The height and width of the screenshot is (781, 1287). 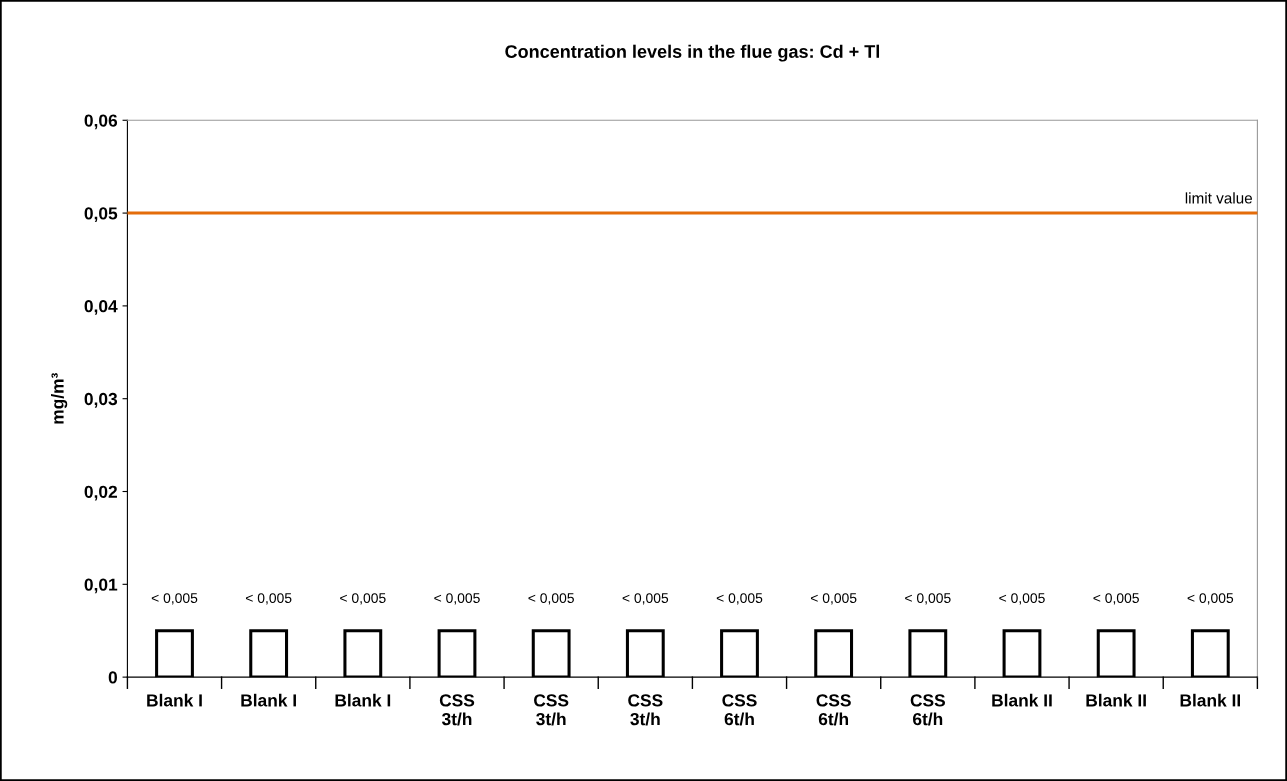 What do you see at coordinates (112, 677) in the screenshot?
I see `y-tick-label: 0` at bounding box center [112, 677].